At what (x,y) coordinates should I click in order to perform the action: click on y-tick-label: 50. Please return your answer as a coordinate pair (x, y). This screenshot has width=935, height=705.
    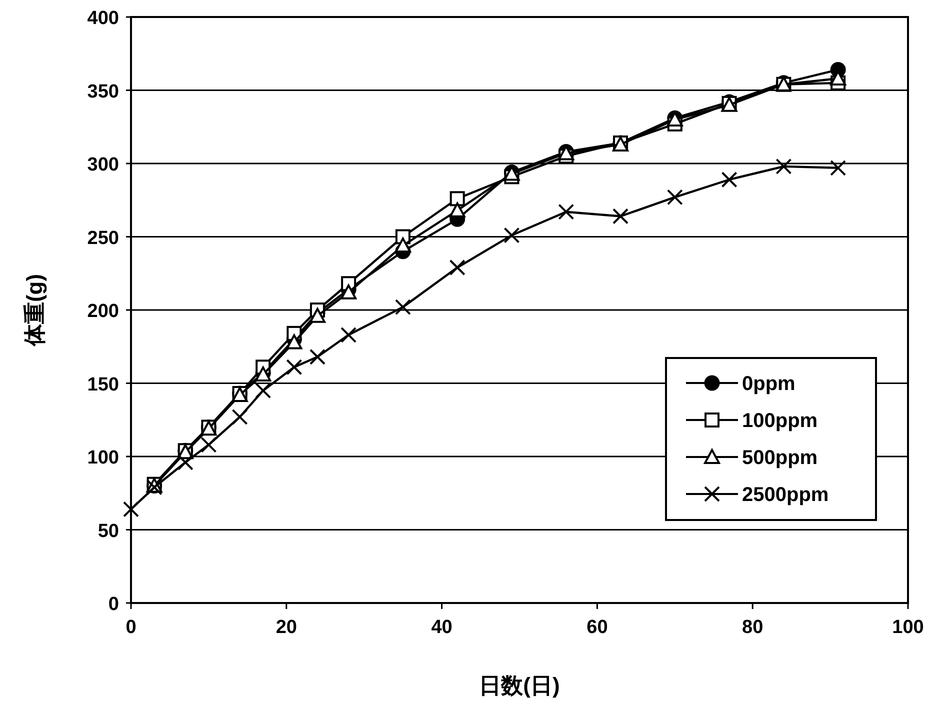
    Looking at the image, I should click on (108, 531).